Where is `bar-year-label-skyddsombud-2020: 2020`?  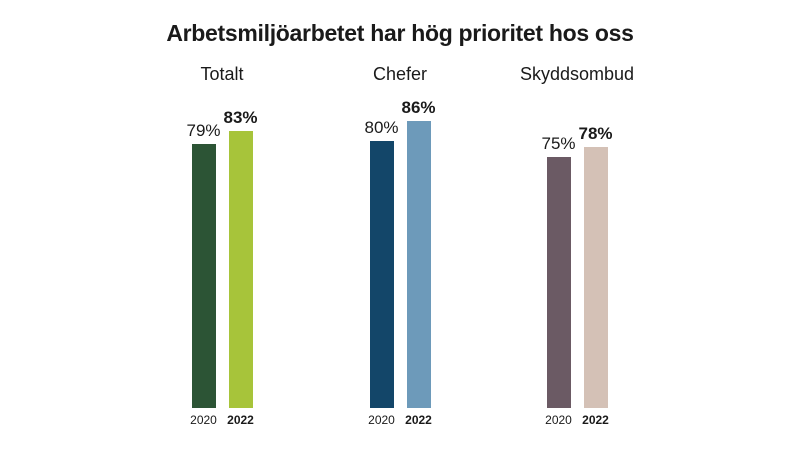
bar-year-label-skyddsombud-2020: 2020 is located at coordinates (558, 420).